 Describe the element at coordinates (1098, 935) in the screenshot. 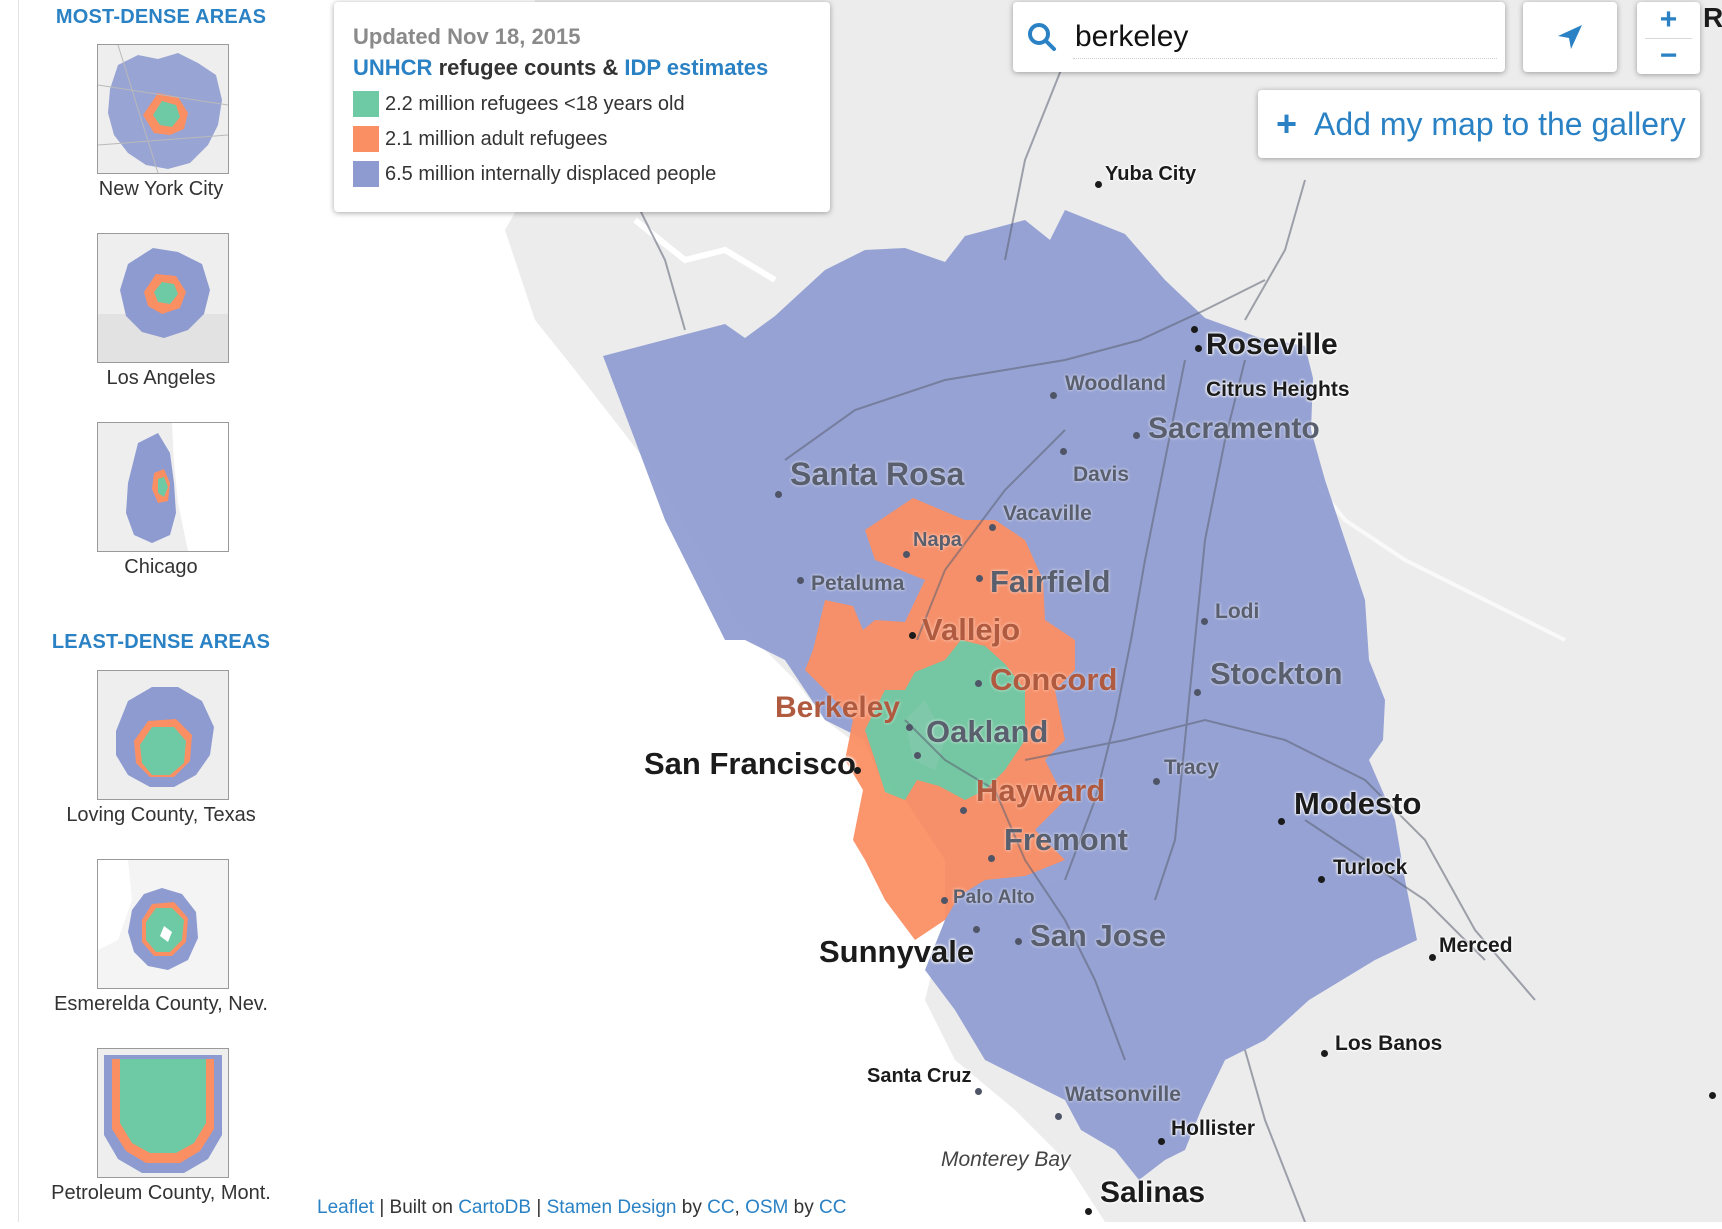

I see `place-label: San Jose` at that location.